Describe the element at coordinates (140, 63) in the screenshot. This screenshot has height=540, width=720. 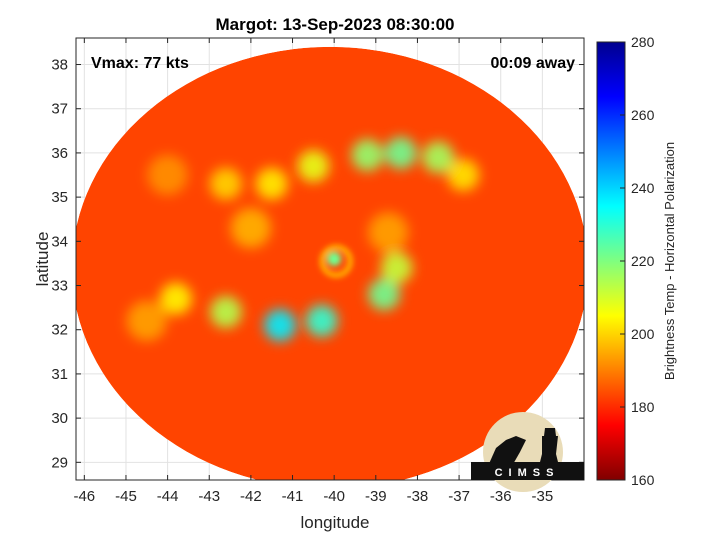
I see `vmax-annotation: Vmax: 77 kts` at that location.